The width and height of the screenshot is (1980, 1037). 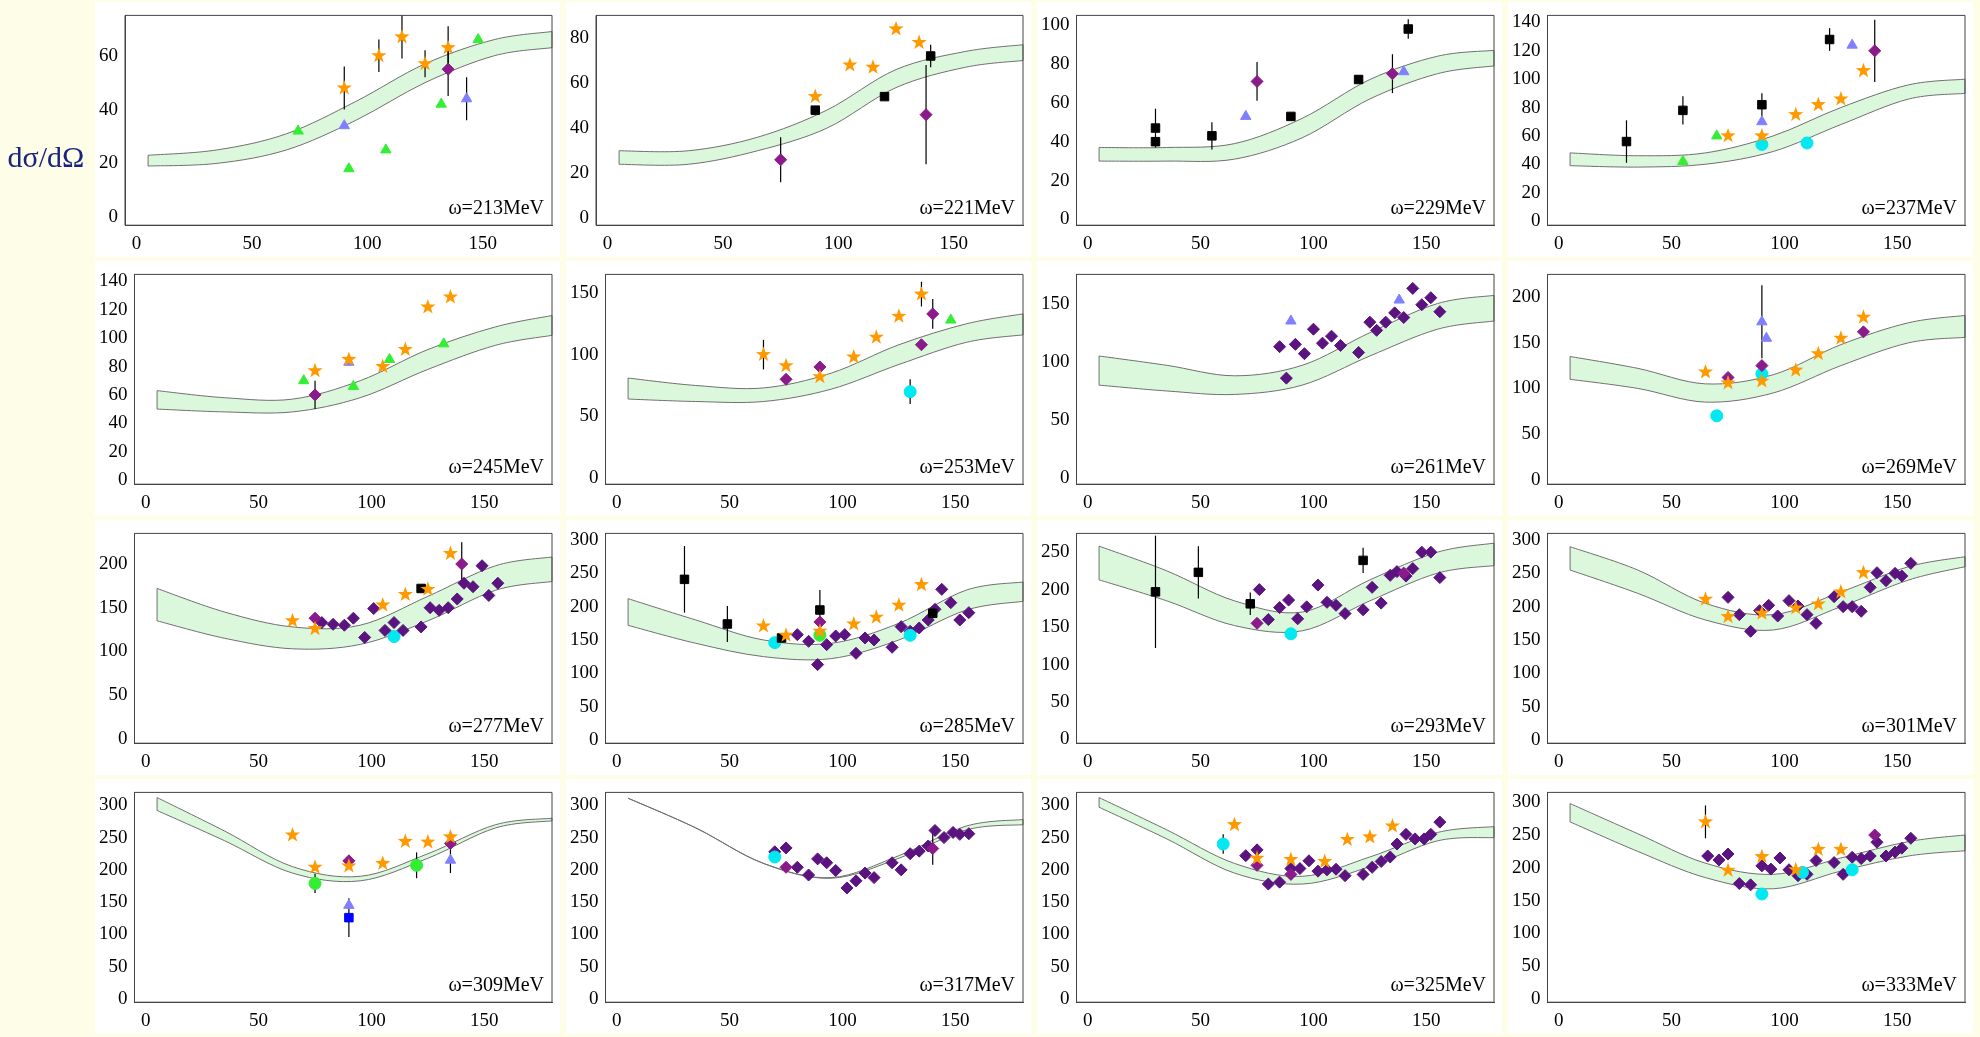 What do you see at coordinates (496, 207) in the screenshot?
I see `annotation: ω=213MeV` at bounding box center [496, 207].